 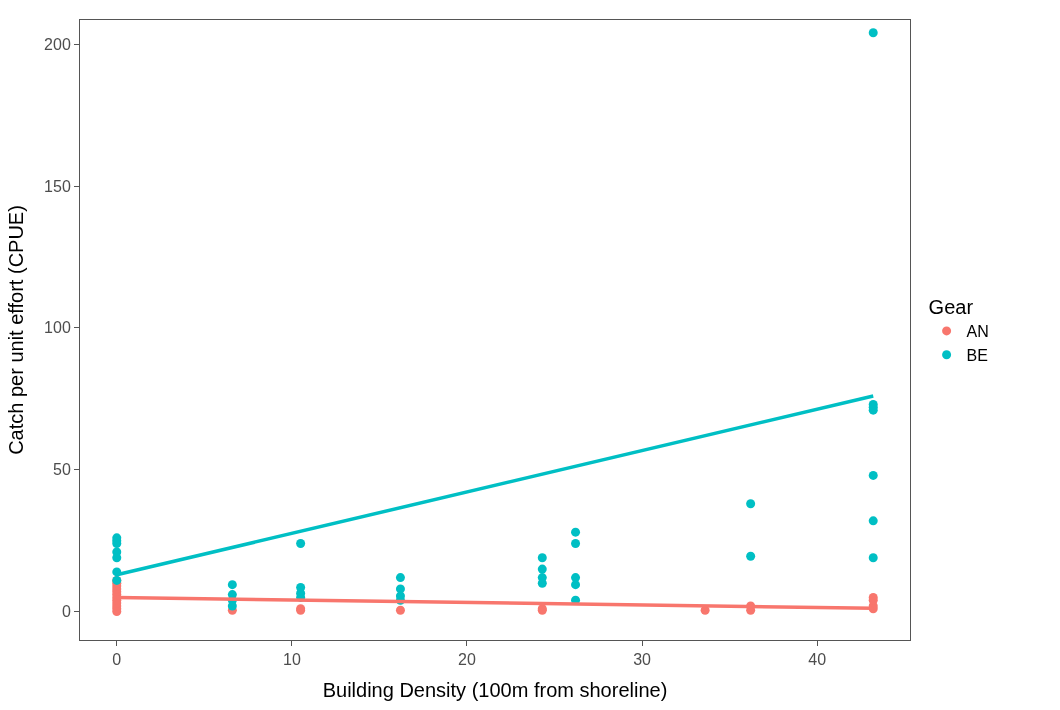 What do you see at coordinates (62, 470) in the screenshot?
I see `y-tick-label: 50` at bounding box center [62, 470].